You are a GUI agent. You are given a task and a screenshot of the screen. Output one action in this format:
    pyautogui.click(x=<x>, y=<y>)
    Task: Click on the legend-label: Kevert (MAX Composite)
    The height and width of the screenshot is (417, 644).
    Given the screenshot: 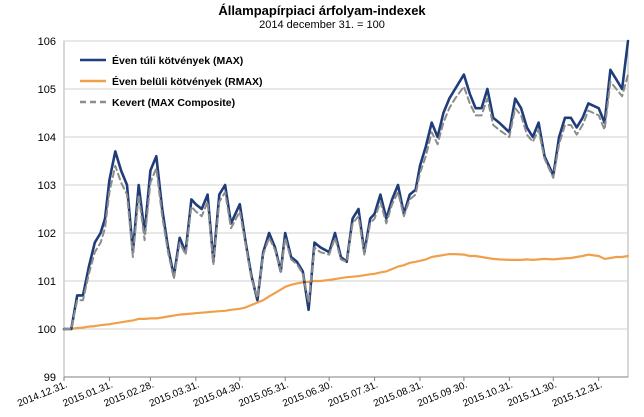 What is the action you would take?
    pyautogui.click(x=173, y=103)
    